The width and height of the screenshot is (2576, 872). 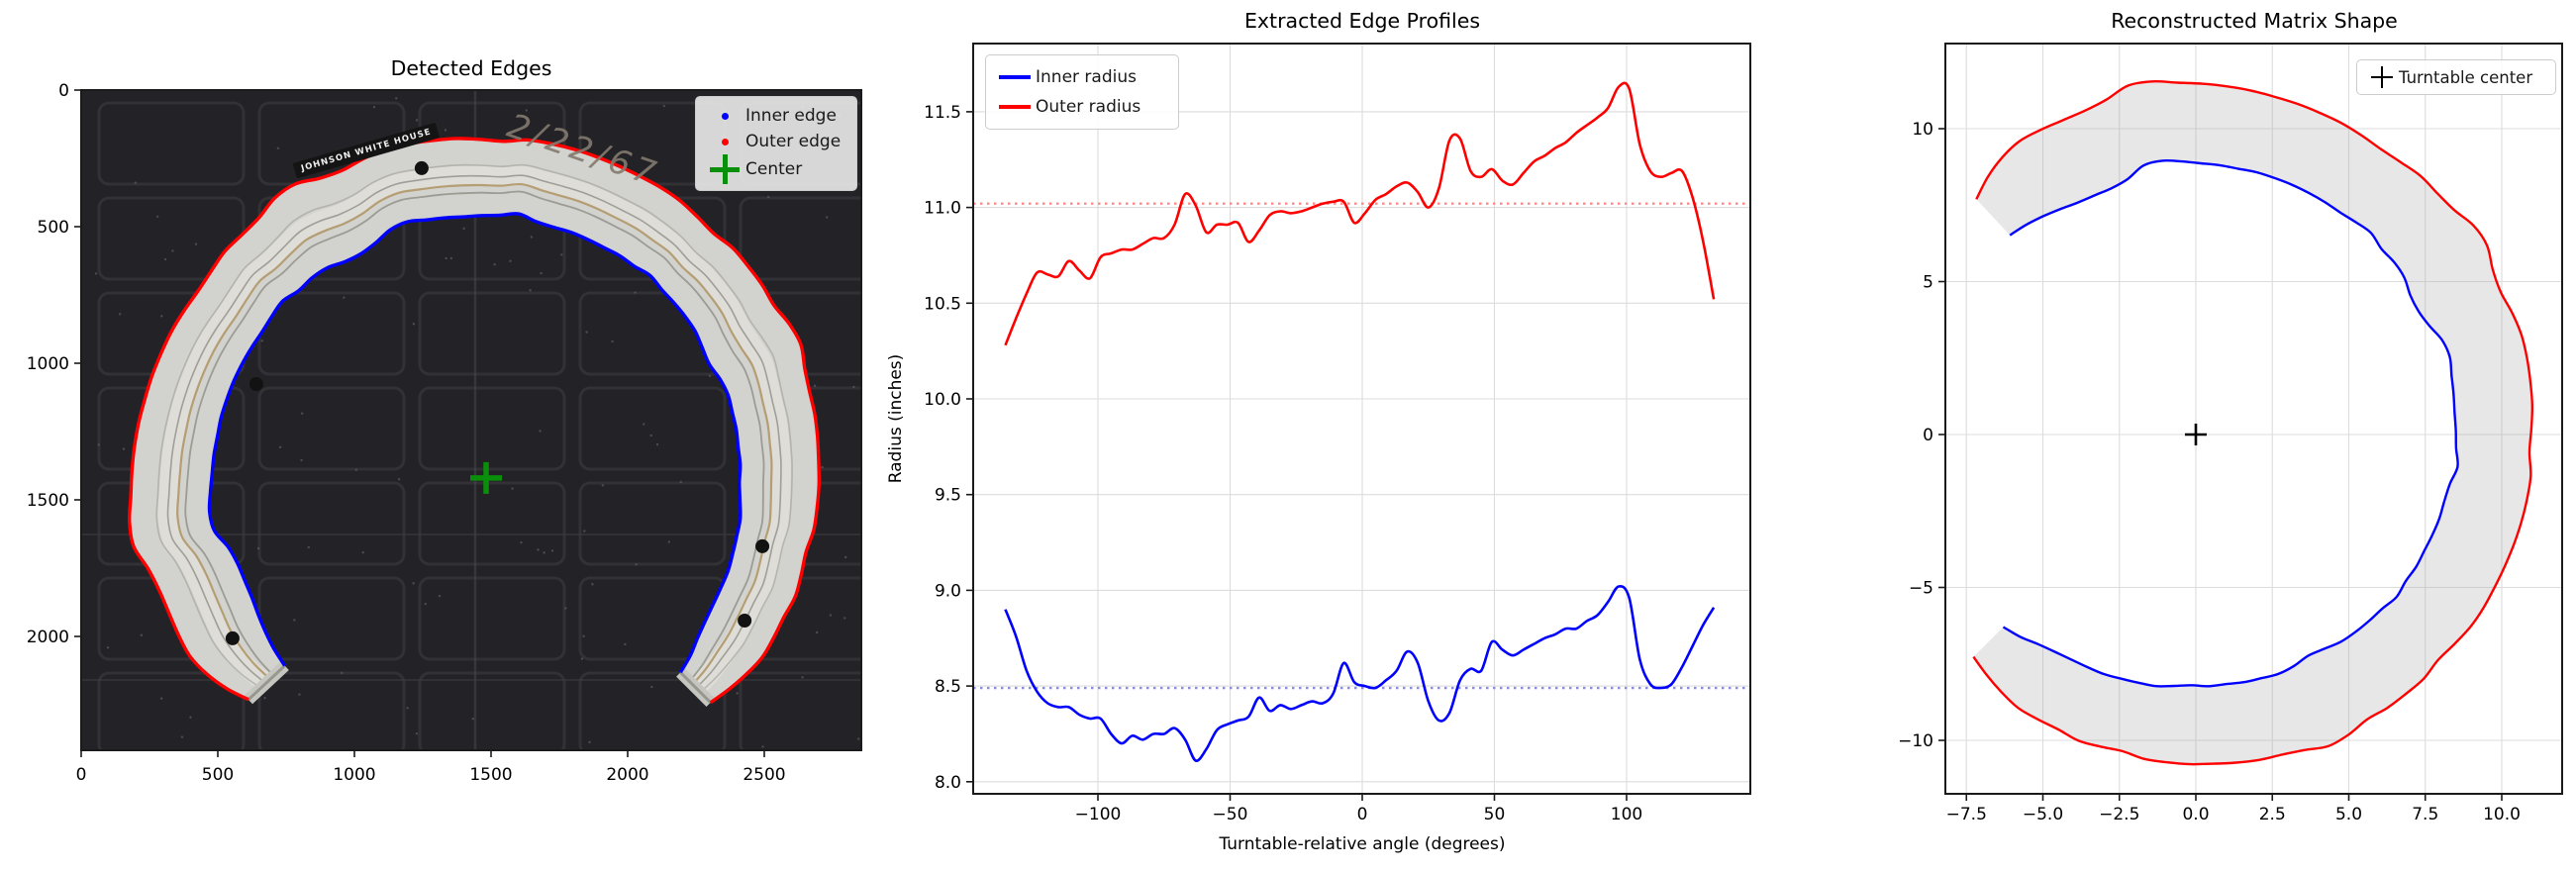 What do you see at coordinates (948, 687) in the screenshot?
I see `y-tick-label: 8.5` at bounding box center [948, 687].